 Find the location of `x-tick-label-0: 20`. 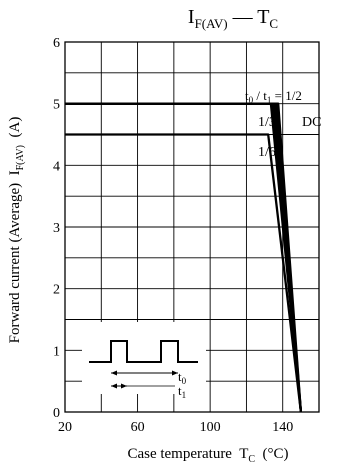

x-tick-label-0: 20 is located at coordinates (65, 427).